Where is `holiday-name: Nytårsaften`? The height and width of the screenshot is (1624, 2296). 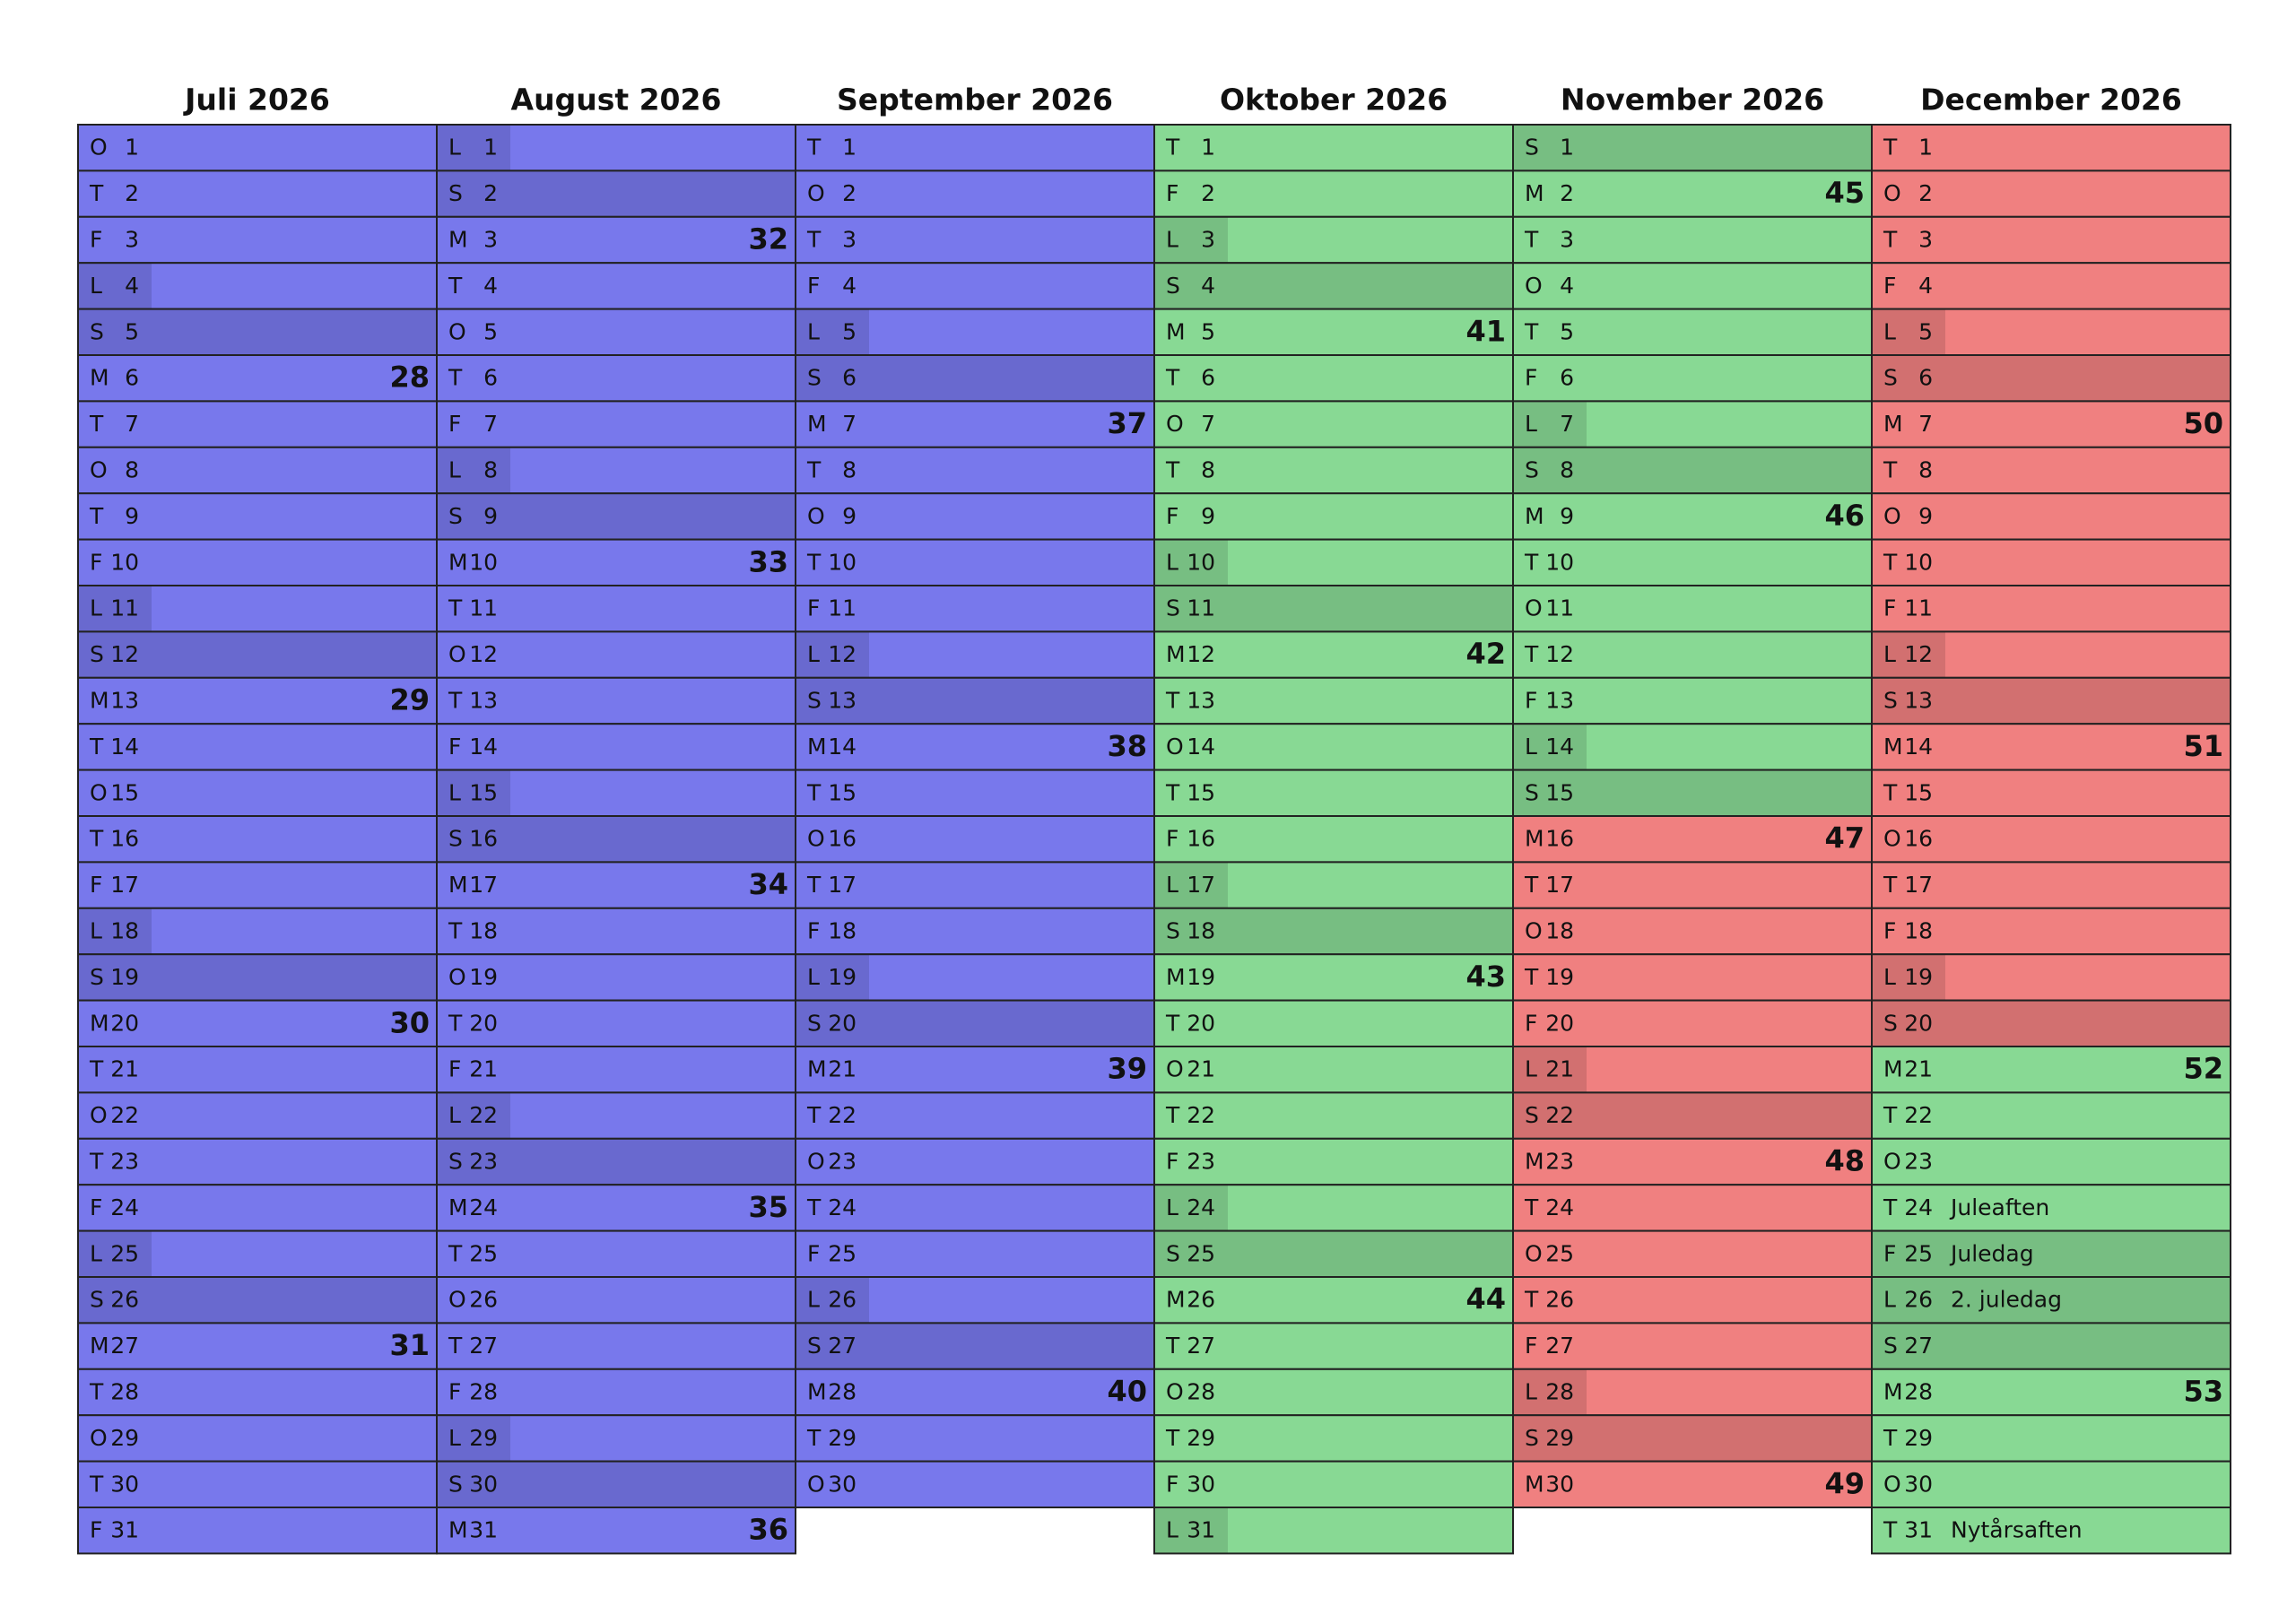
holiday-name: Nytårsaften is located at coordinates (2017, 1530).